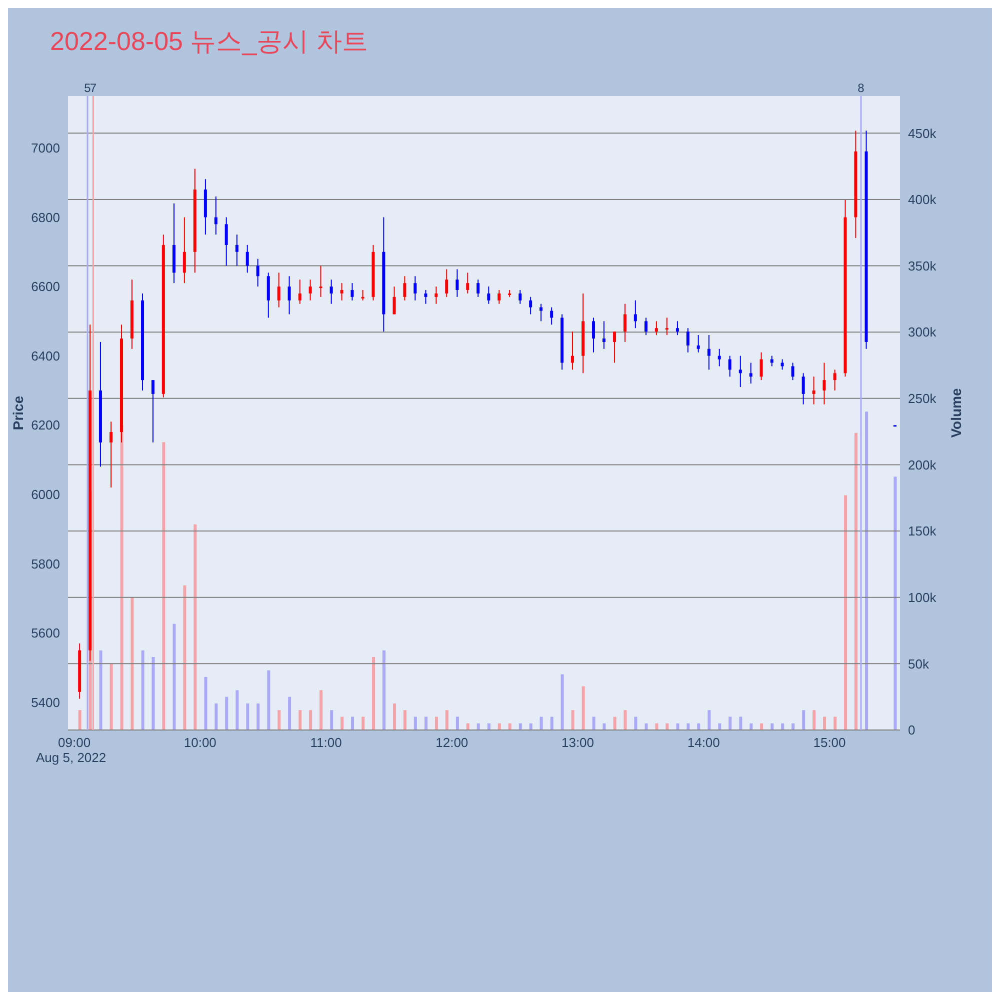 This screenshot has width=1000, height=1000. I want to click on y2-tick-label: 150k, so click(922, 531).